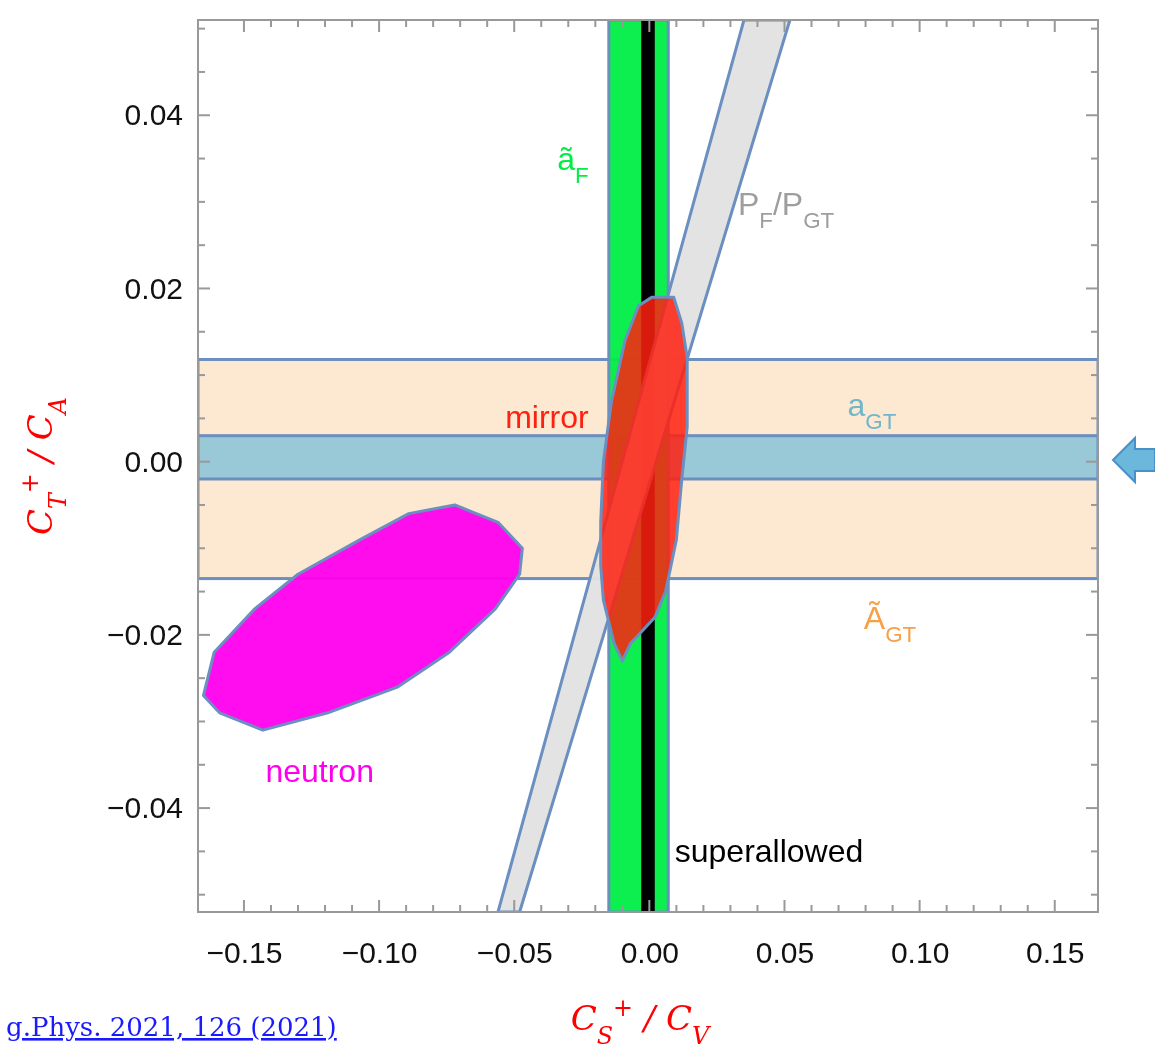 The height and width of the screenshot is (1048, 1155). I want to click on band-label: a$_{GT}$, so click(872, 410).